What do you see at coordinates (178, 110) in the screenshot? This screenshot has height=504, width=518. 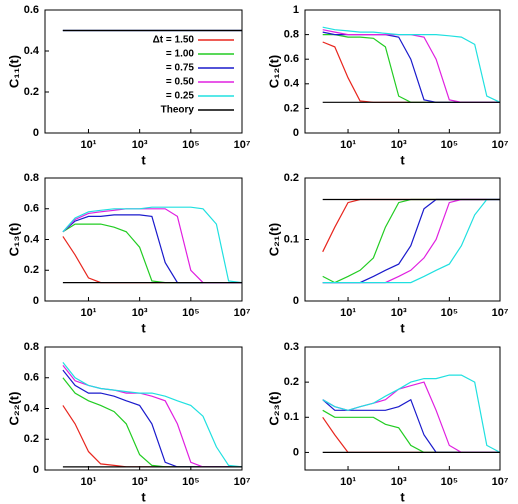 I see `legend-label: Theory` at bounding box center [178, 110].